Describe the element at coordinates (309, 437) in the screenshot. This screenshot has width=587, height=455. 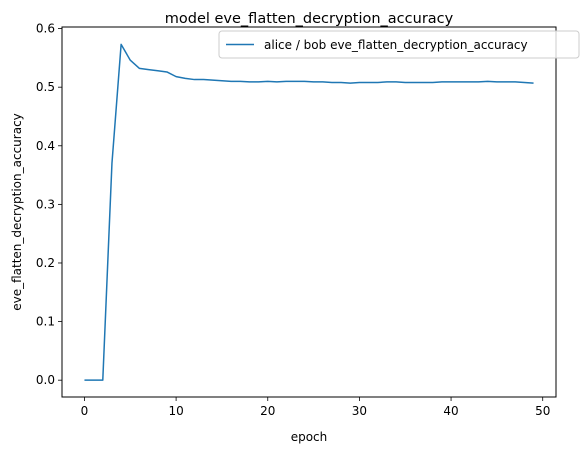
I see `x-axis-label: epoch` at that location.